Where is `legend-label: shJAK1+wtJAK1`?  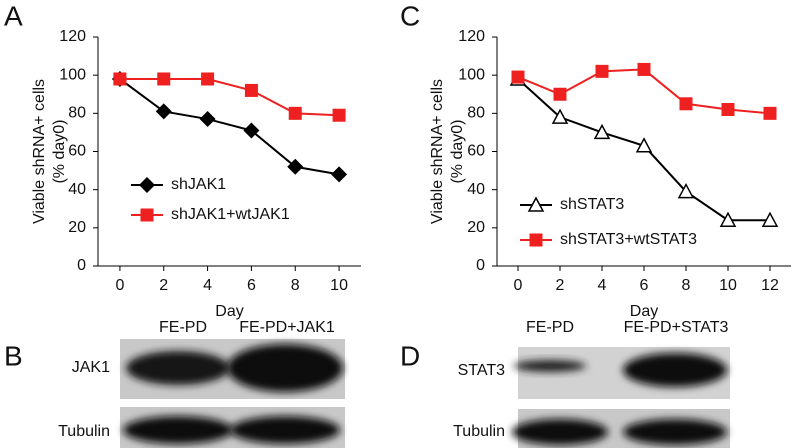
legend-label: shJAK1+wtJAK1 is located at coordinates (230, 214).